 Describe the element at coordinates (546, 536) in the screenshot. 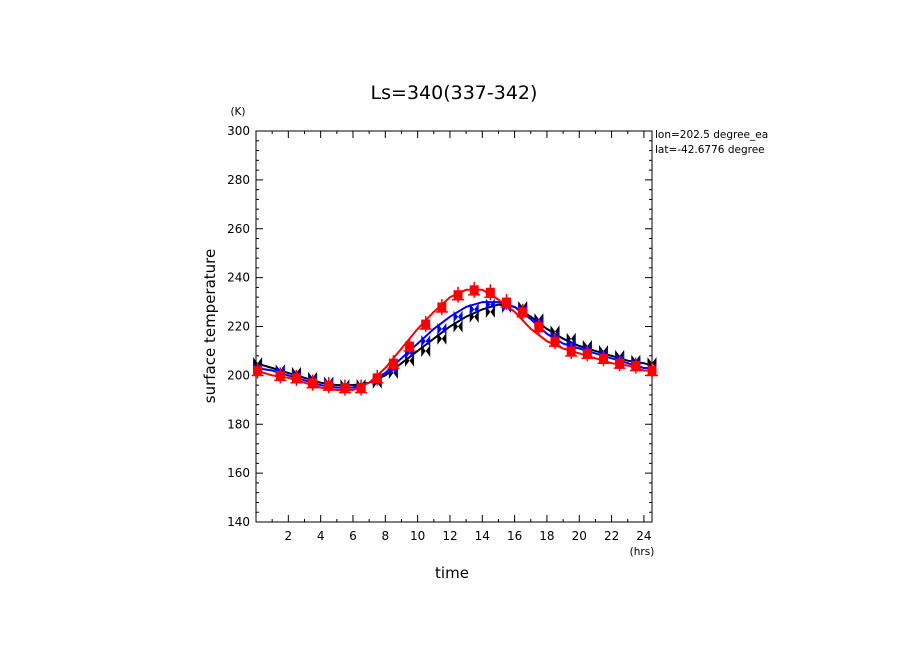

I see `x-tick-label: 18` at that location.